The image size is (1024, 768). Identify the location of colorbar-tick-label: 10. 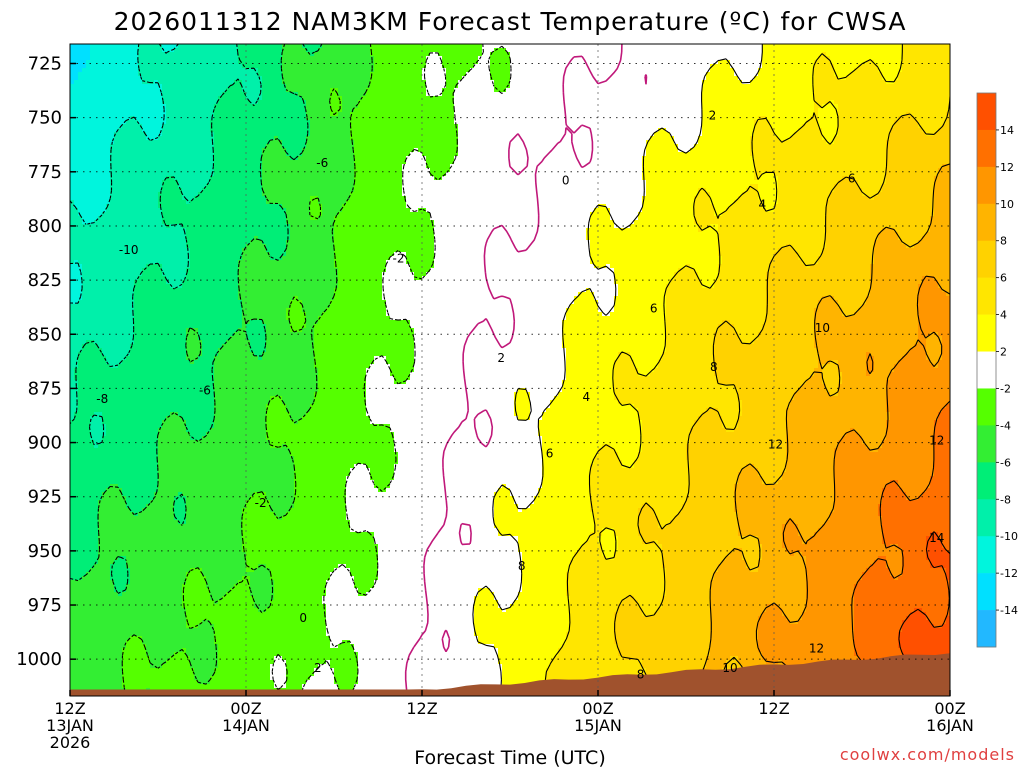
(1007, 204).